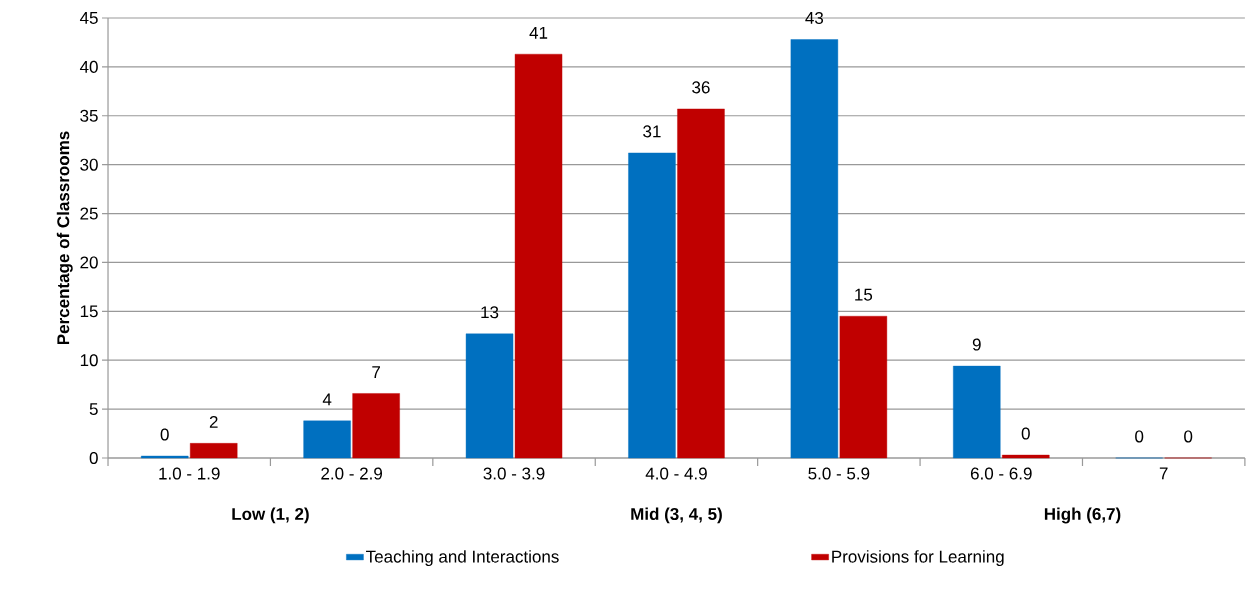 This screenshot has width=1251, height=592. What do you see at coordinates (89, 311) in the screenshot?
I see `y-tick-label: 15` at bounding box center [89, 311].